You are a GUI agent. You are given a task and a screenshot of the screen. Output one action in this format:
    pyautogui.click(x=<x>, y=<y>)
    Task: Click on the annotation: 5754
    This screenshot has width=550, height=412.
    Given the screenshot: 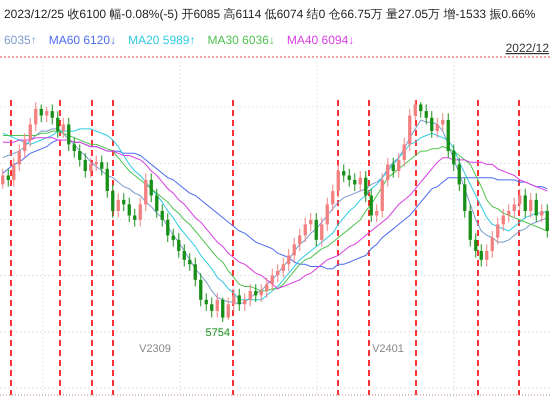 What is the action you would take?
    pyautogui.click(x=218, y=333)
    